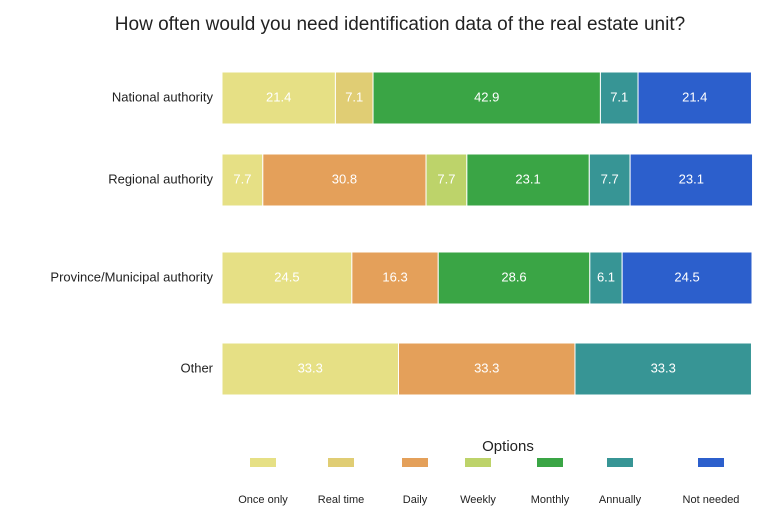 The width and height of the screenshot is (769, 511). Describe the element at coordinates (606, 276) in the screenshot. I see `data-label: 6.1` at that location.